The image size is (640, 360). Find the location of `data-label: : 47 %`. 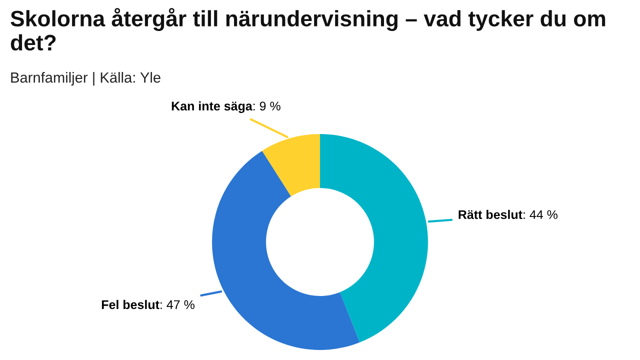

data-label: : 47 % is located at coordinates (177, 305).